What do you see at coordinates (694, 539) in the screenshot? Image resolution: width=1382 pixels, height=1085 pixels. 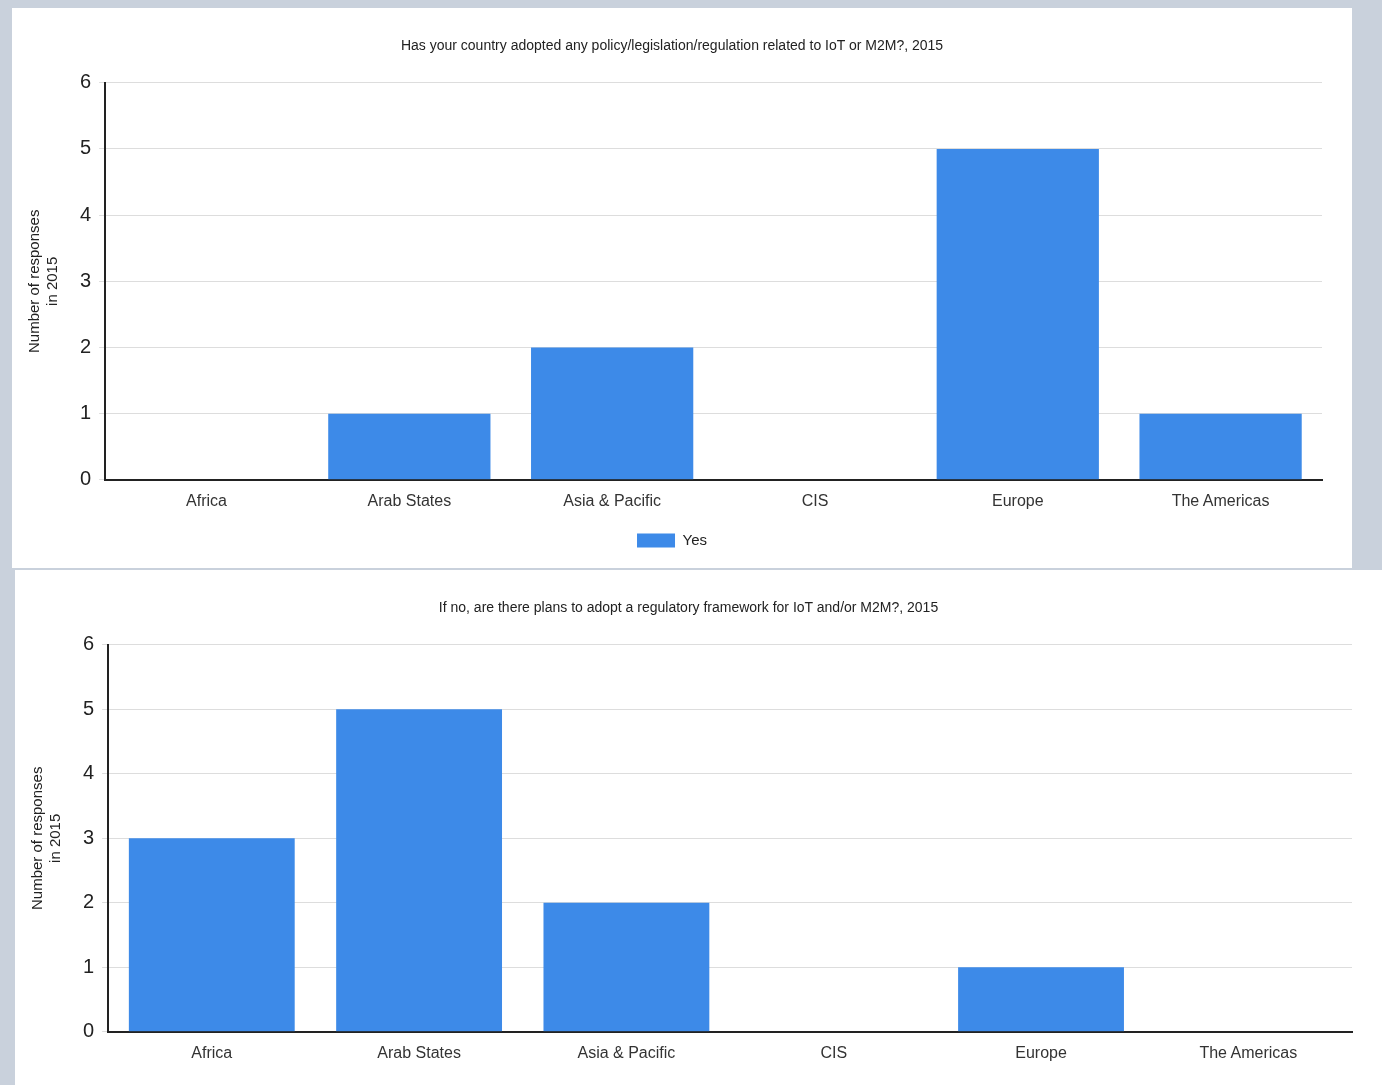 I see `legend-label: Yes` at bounding box center [694, 539].